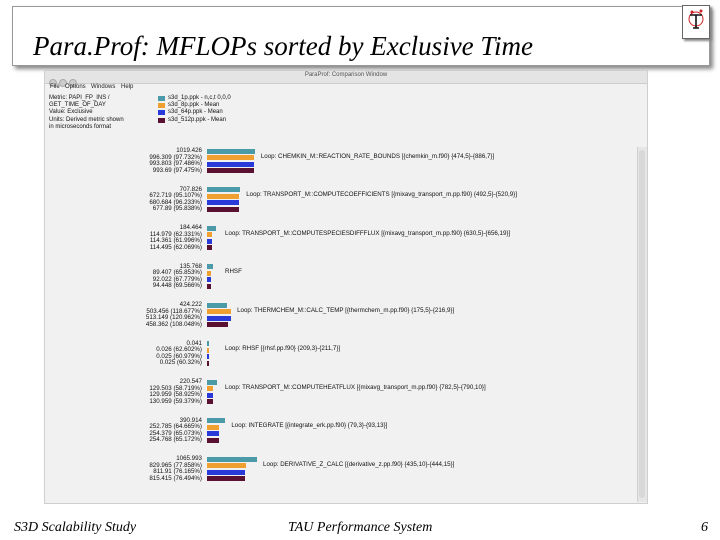 Image resolution: width=720 pixels, height=540 pixels. I want to click on metric-info-line: in microseconds format, so click(80, 126).